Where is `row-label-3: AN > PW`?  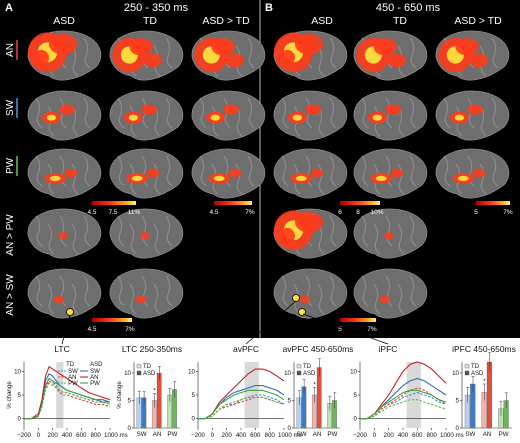 row-label-3: AN > PW is located at coordinates (10, 235).